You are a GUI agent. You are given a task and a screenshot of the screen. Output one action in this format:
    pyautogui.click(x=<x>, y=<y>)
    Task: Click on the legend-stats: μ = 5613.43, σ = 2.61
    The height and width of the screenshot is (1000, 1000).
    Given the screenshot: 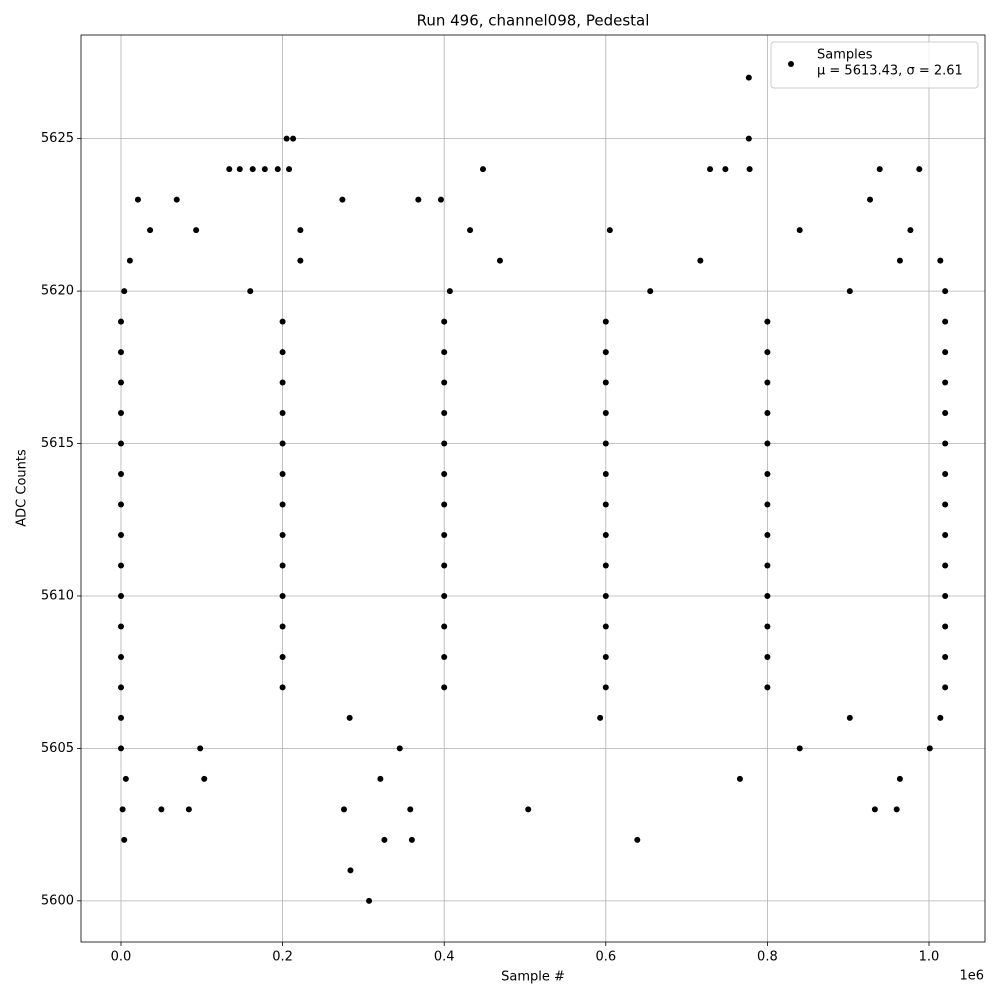 What is the action you would take?
    pyautogui.click(x=890, y=71)
    